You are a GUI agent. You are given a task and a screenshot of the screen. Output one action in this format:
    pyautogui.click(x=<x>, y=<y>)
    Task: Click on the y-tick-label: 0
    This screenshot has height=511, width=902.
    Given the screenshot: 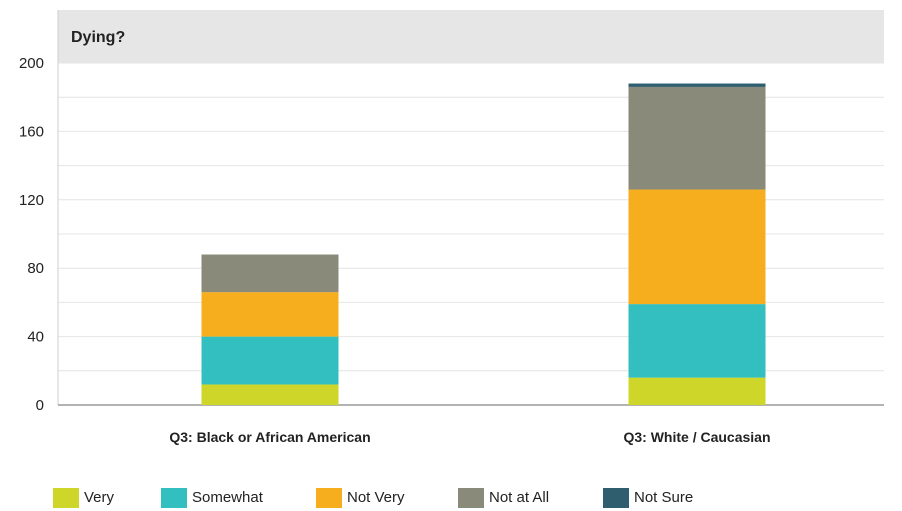 What is the action you would take?
    pyautogui.click(x=40, y=405)
    